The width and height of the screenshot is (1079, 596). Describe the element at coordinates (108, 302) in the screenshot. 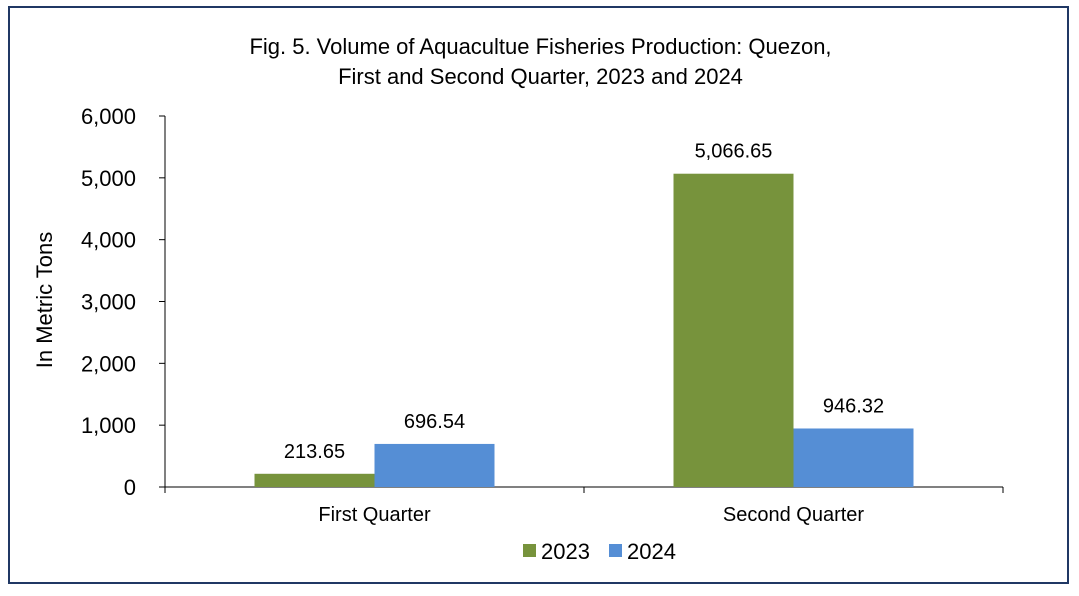

I see `y-tick-label: 3,000` at that location.